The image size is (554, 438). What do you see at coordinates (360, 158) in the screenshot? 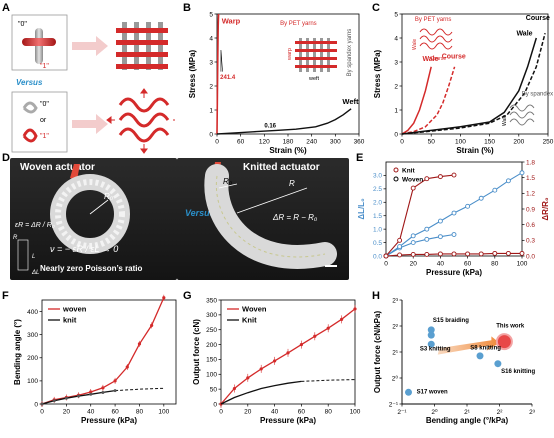
I see `panel-label-e: E` at bounding box center [360, 158].